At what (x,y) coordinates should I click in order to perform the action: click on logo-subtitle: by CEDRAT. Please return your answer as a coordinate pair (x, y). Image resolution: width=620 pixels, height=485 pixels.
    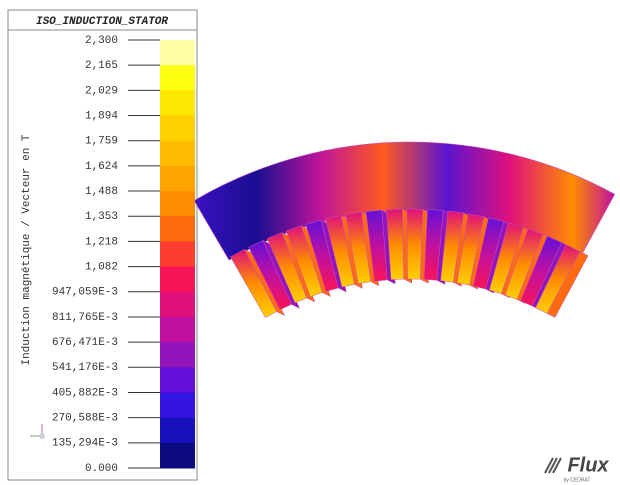
    Looking at the image, I should click on (577, 480).